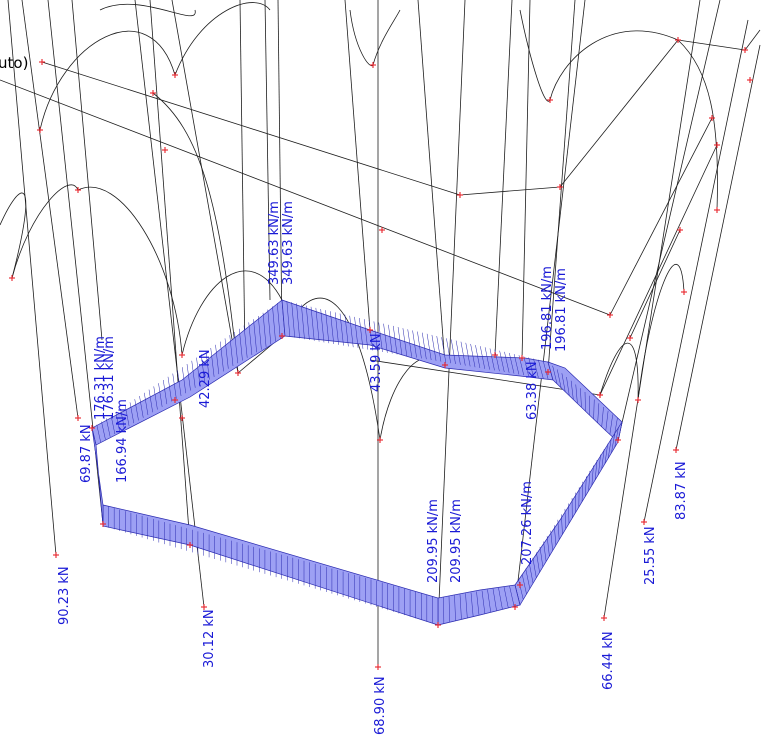 The width and height of the screenshot is (763, 749). I want to click on label-83-87: 83.87 kN, so click(681, 490).